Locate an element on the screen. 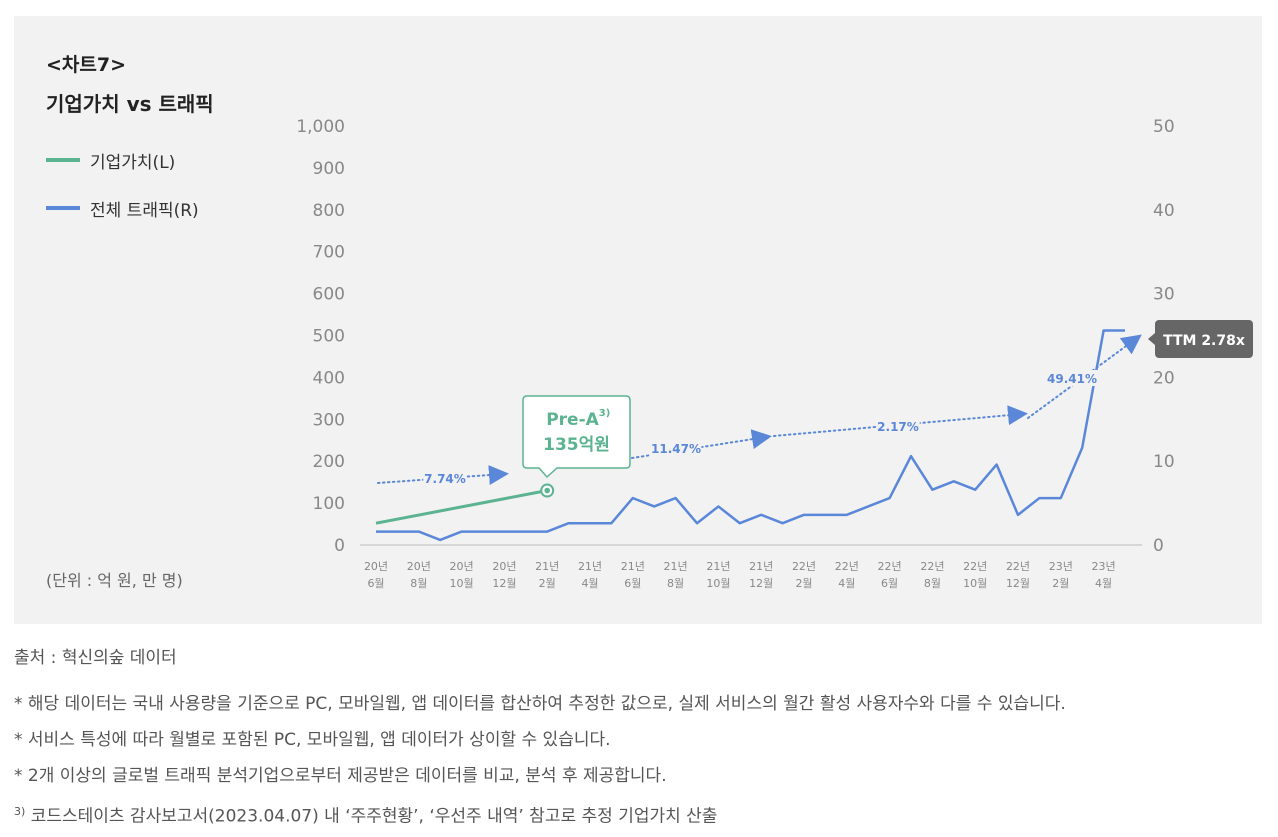  growth-label: 49.41% is located at coordinates (1072, 379).